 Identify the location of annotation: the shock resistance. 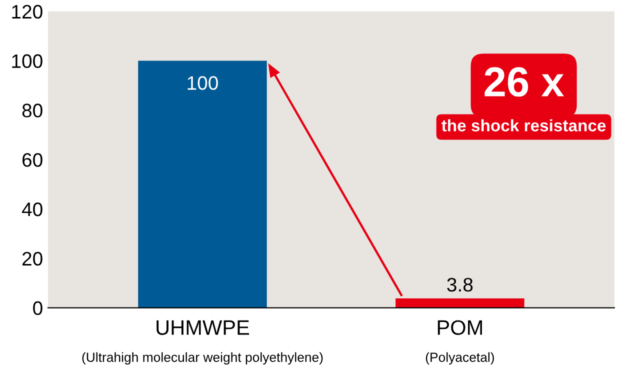
(524, 125).